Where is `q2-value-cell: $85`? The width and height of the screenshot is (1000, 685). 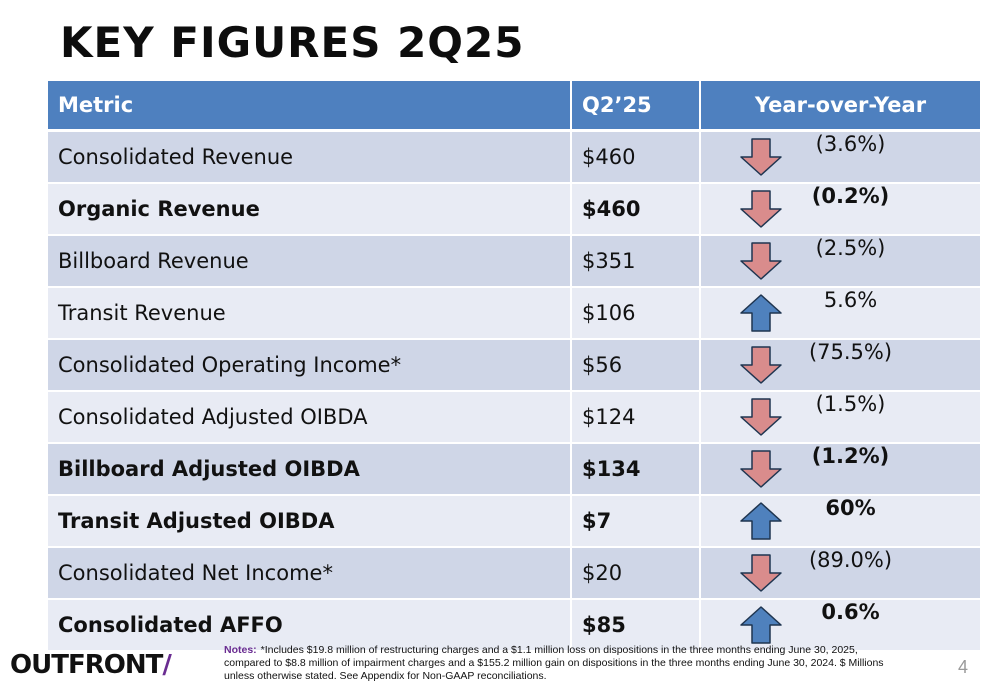
q2-value-cell: $85 is located at coordinates (636, 625).